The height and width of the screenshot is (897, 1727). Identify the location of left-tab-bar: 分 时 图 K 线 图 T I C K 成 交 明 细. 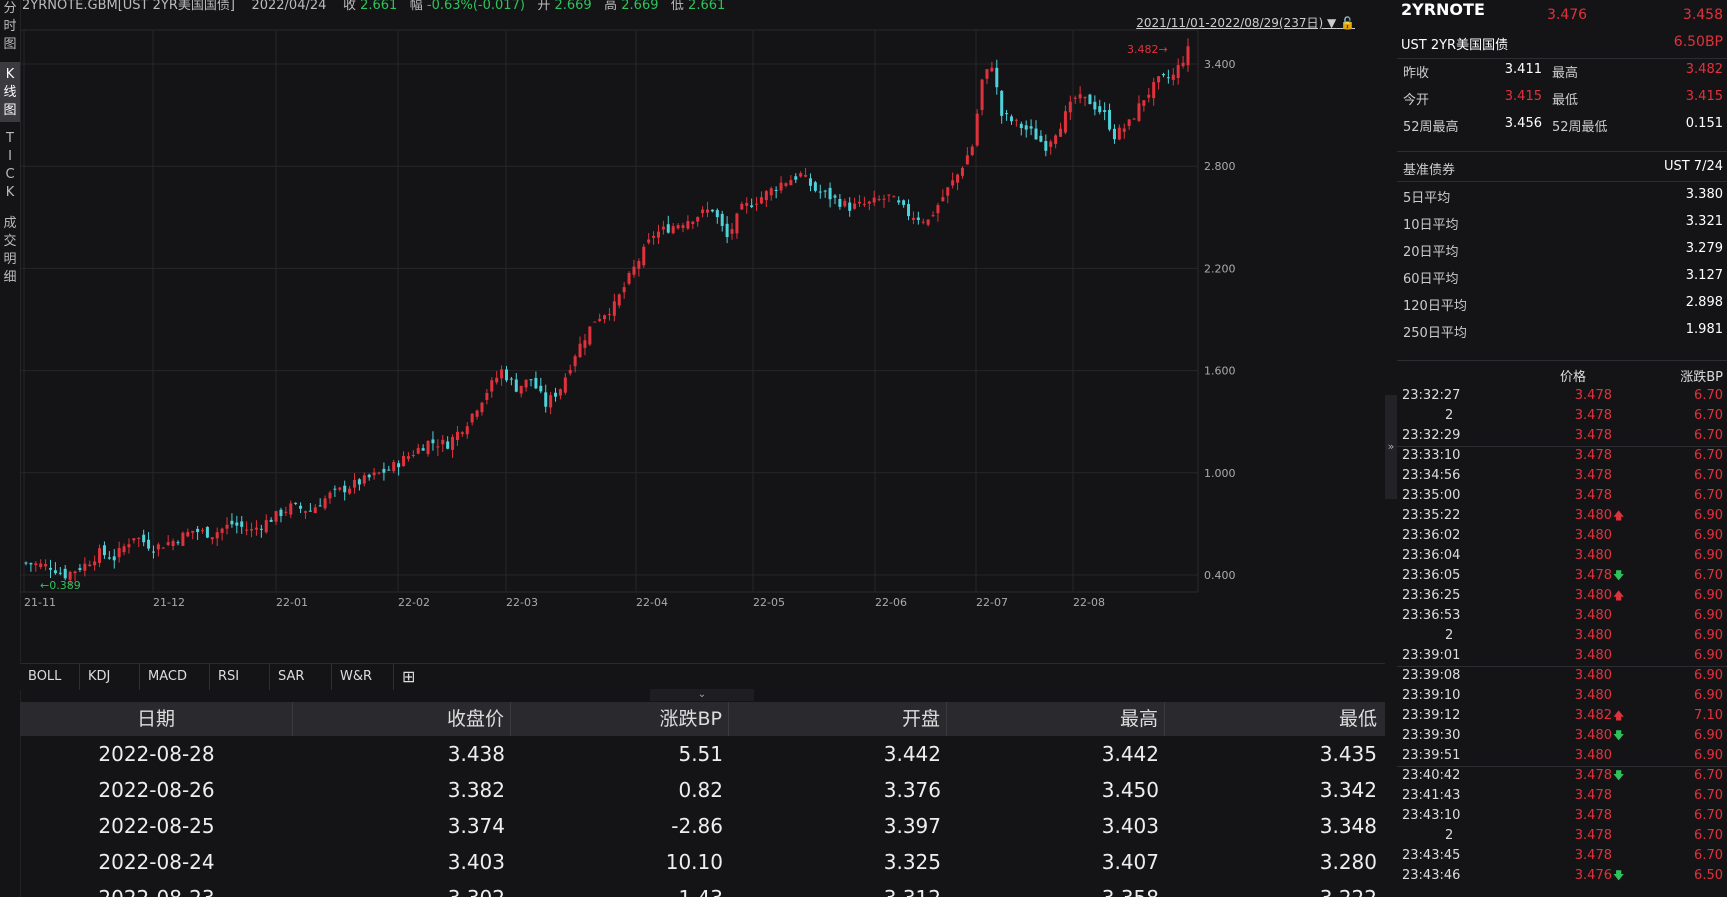
(10, 448).